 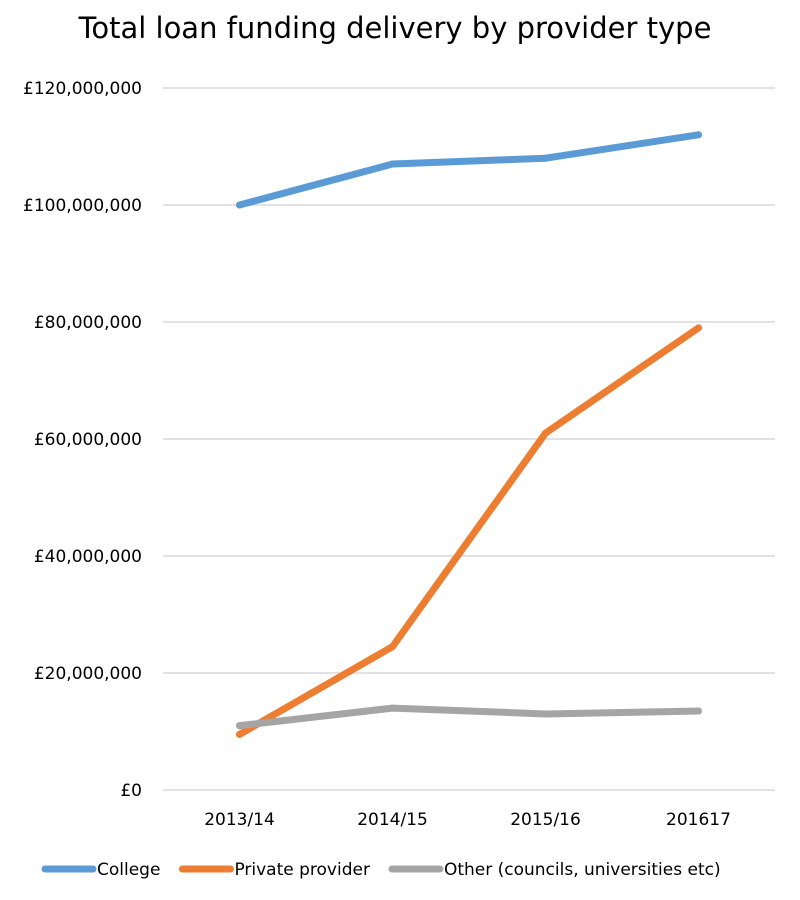 What do you see at coordinates (469, 717) in the screenshot?
I see `series-line-other-councils-universities-etc` at bounding box center [469, 717].